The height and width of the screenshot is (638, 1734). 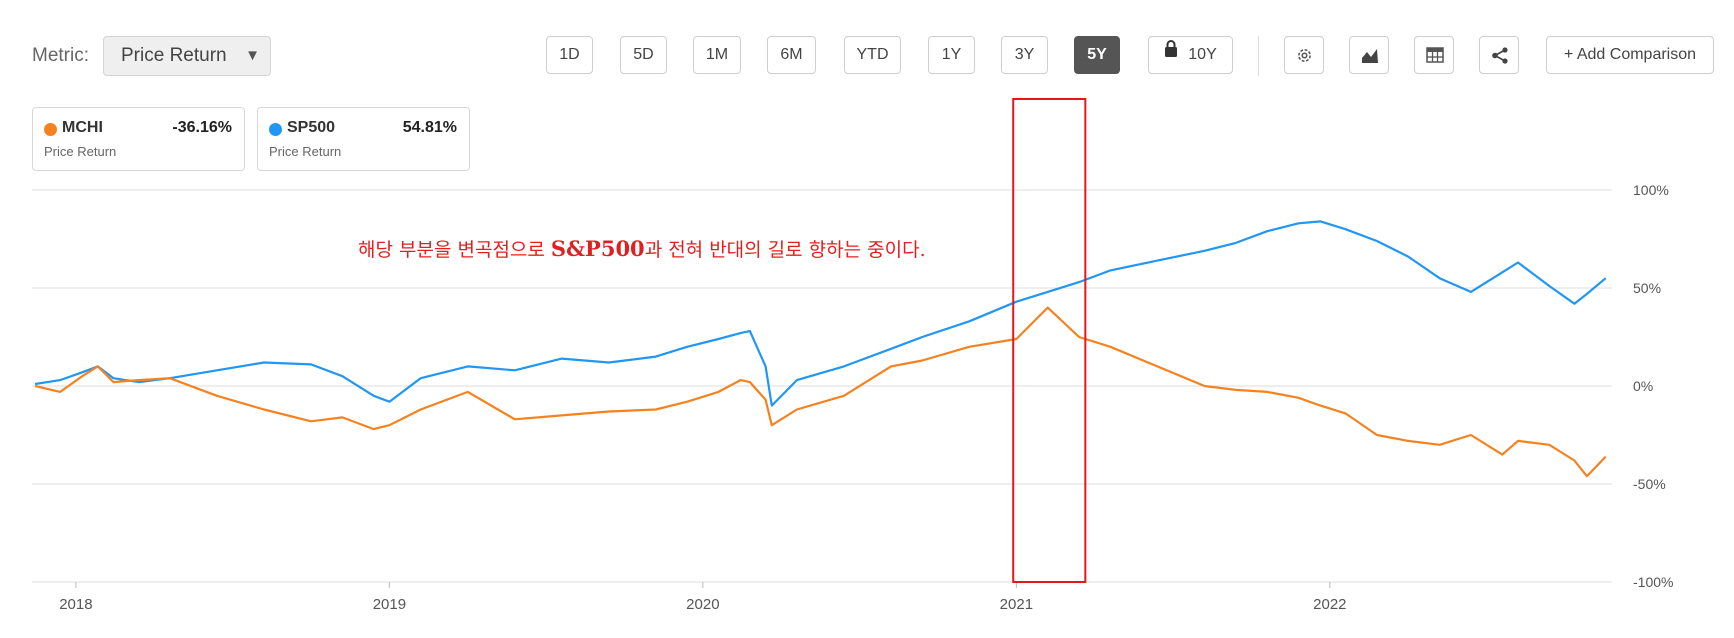 I want to click on x-tick-label: 2021, so click(x=1016, y=604).